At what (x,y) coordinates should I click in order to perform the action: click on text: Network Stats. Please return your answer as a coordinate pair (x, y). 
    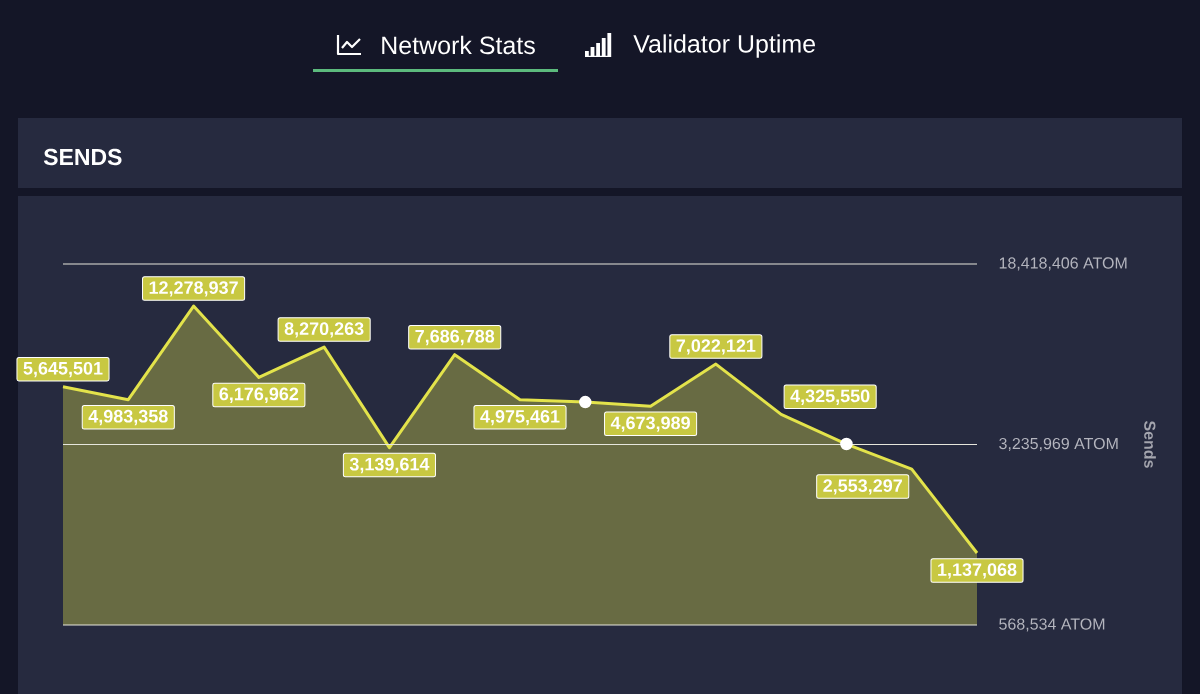
    Looking at the image, I should click on (458, 45).